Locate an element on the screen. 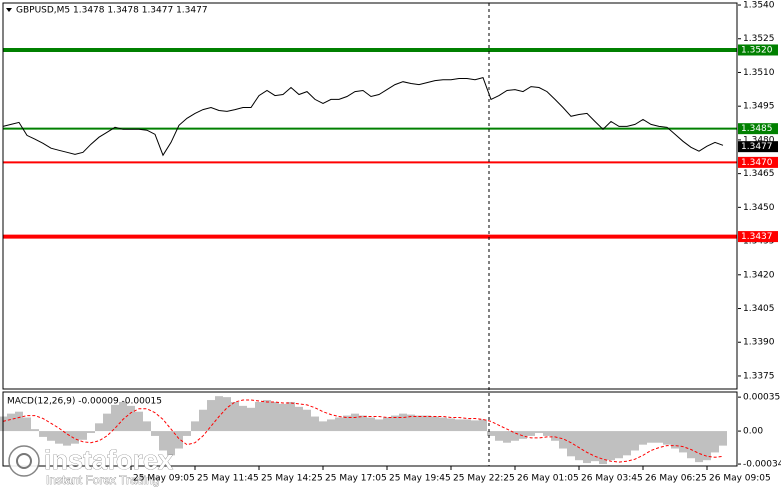  x-tick-label: 25 May 17:05 is located at coordinates (356, 479).